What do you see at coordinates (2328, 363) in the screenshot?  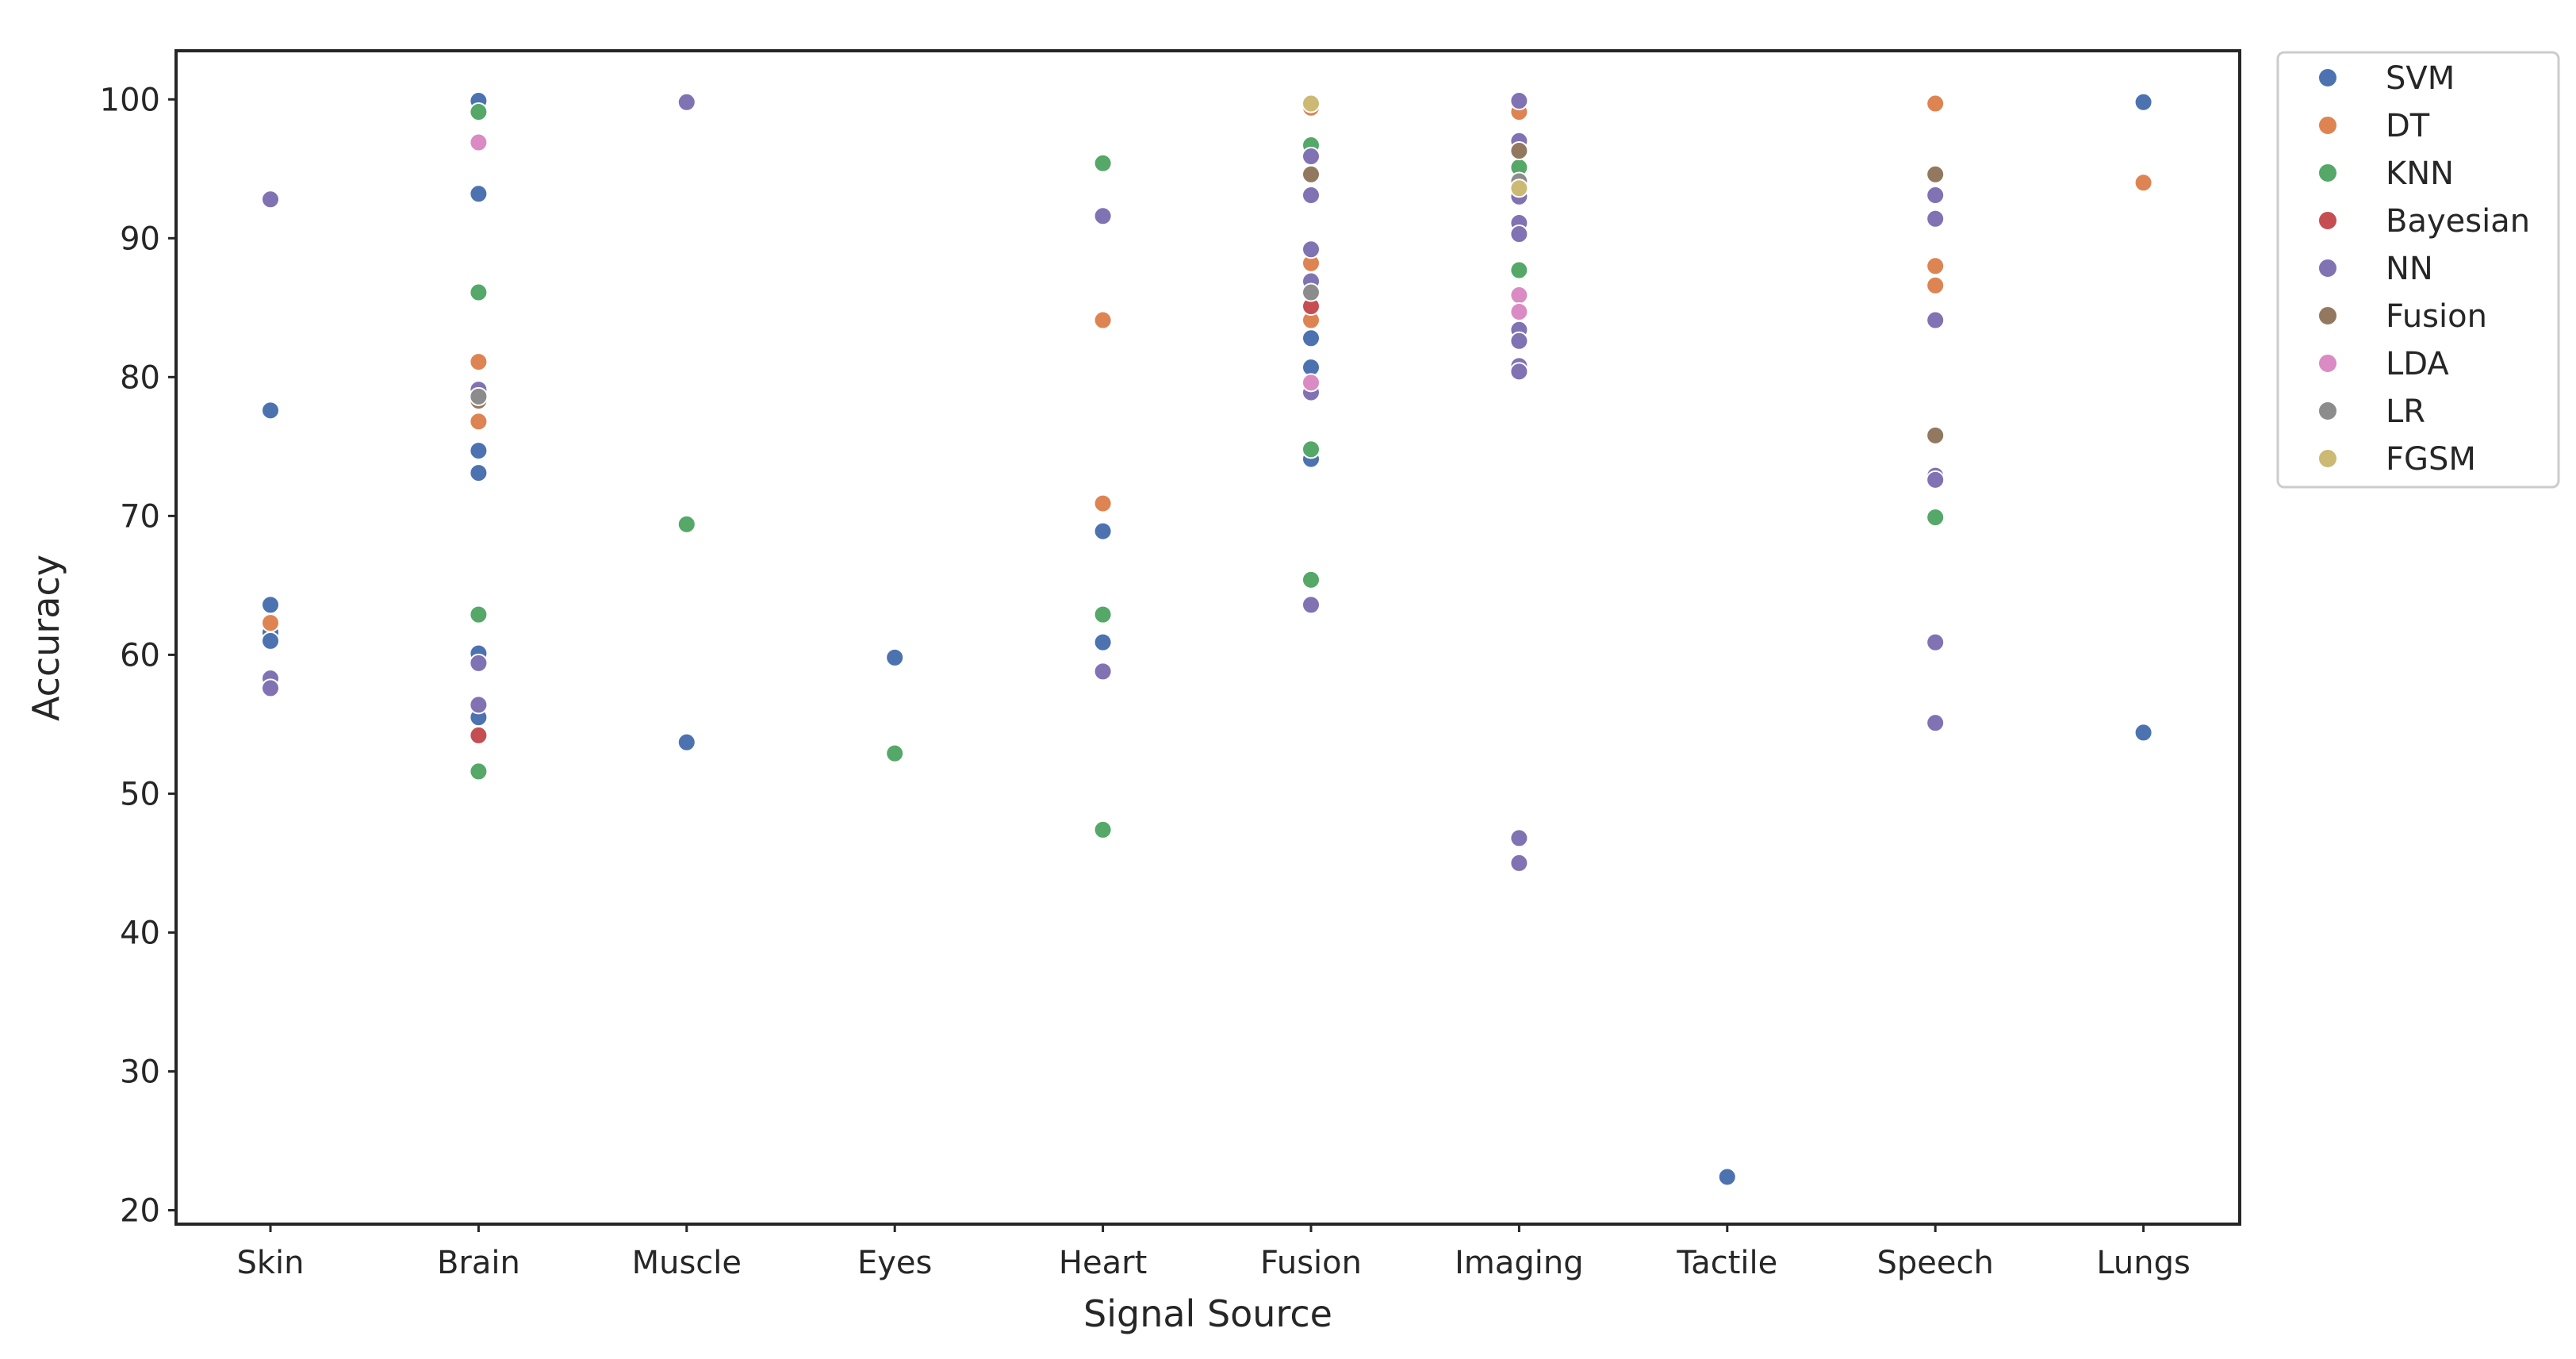 I see `legend-marker-lda` at bounding box center [2328, 363].